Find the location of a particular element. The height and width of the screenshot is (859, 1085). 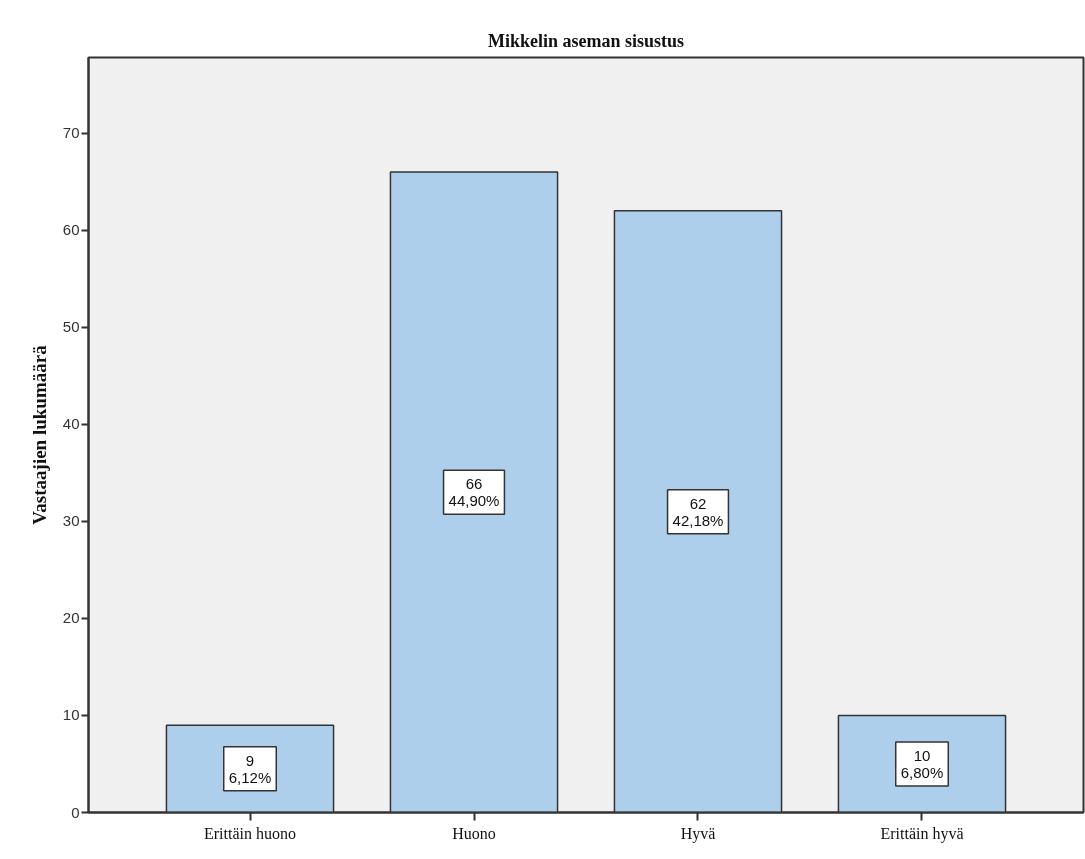

y-tick-label: 20 is located at coordinates (71, 618).